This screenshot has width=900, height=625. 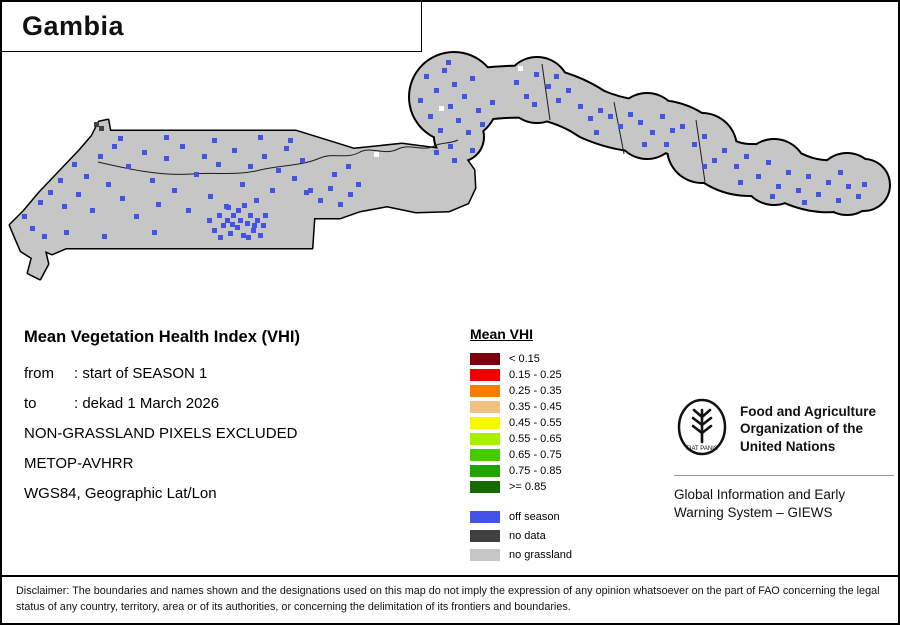 What do you see at coordinates (244, 403) in the screenshot?
I see `info-row: to: dekad 1 March 2026` at bounding box center [244, 403].